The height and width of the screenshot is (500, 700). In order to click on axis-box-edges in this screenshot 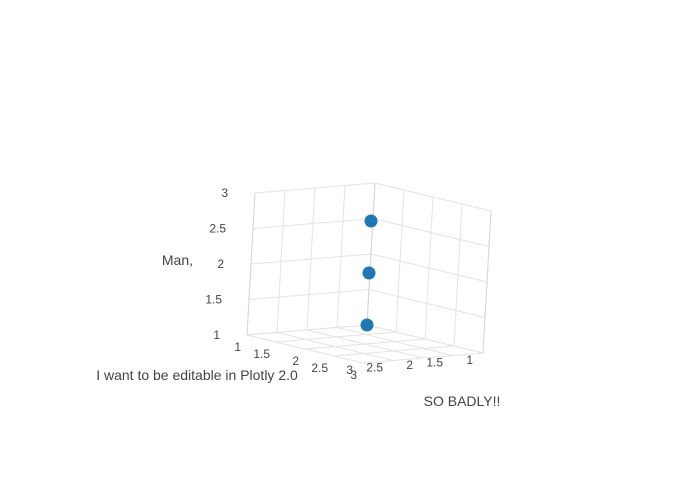, I will do `click(369, 268)`.